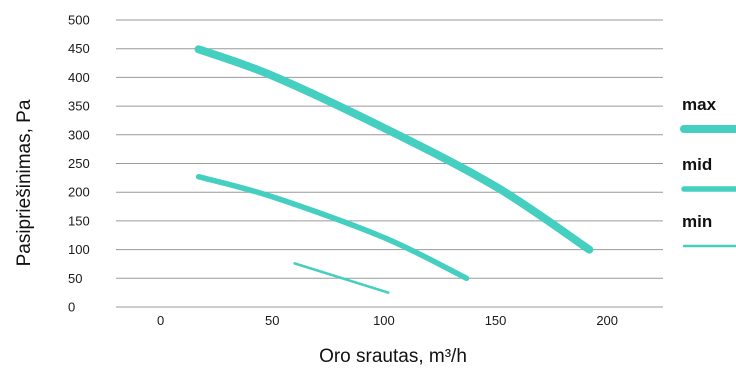 The height and width of the screenshot is (370, 736). What do you see at coordinates (79, 249) in the screenshot?
I see `y-tick-label: 100` at bounding box center [79, 249].